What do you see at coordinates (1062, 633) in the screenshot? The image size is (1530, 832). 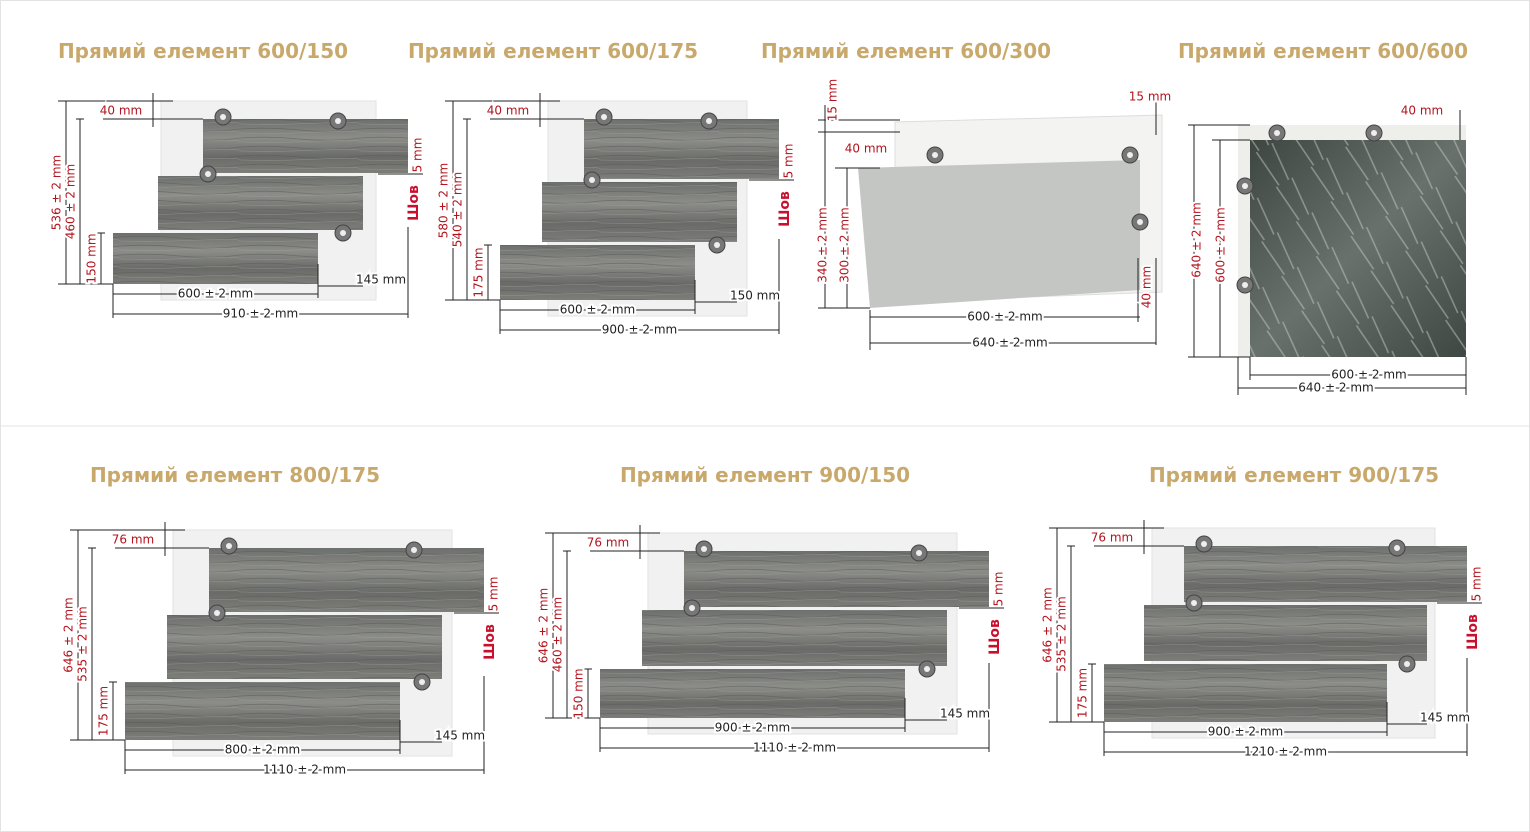 I see `dimension-label: 535 ± 2 mm` at bounding box center [1062, 633].